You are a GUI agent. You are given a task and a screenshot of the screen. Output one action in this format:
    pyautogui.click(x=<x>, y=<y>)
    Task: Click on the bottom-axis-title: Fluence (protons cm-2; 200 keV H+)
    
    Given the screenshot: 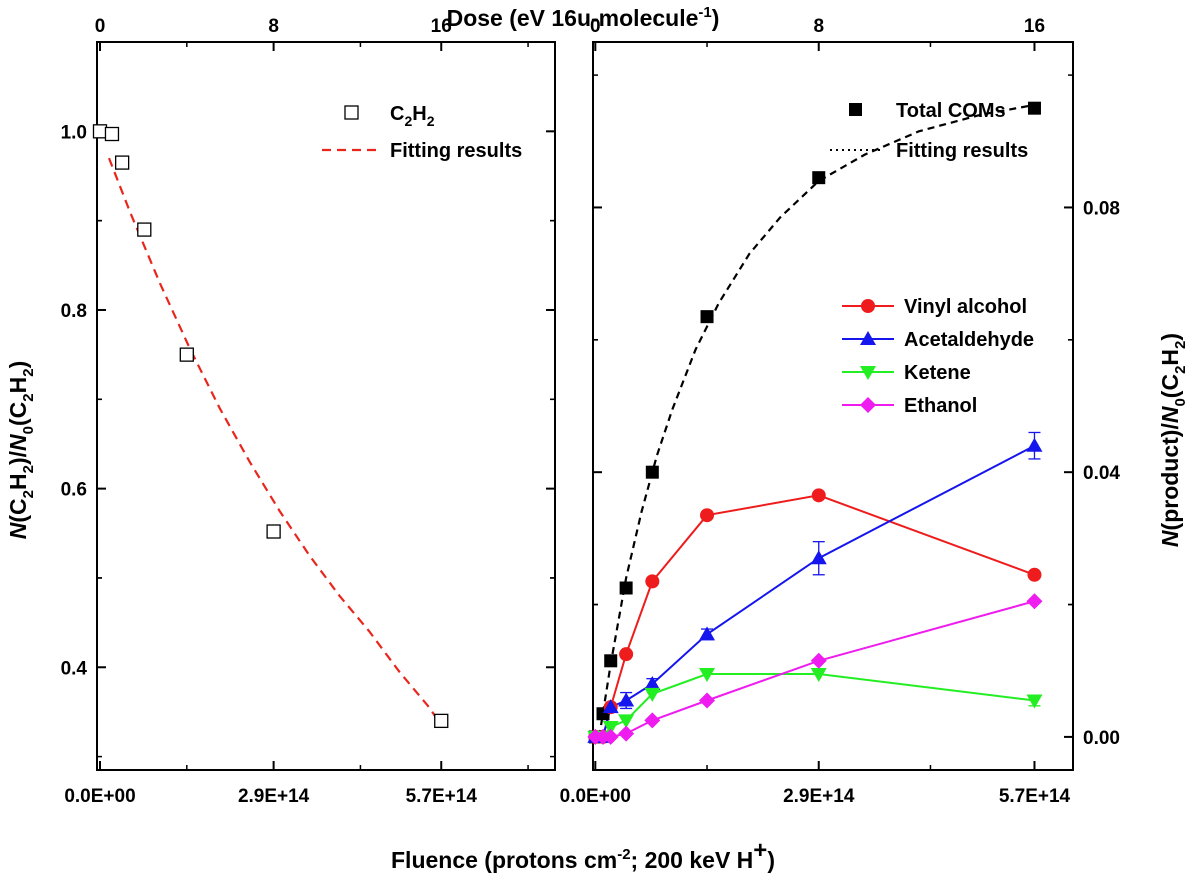 What is the action you would take?
    pyautogui.click(x=583, y=855)
    